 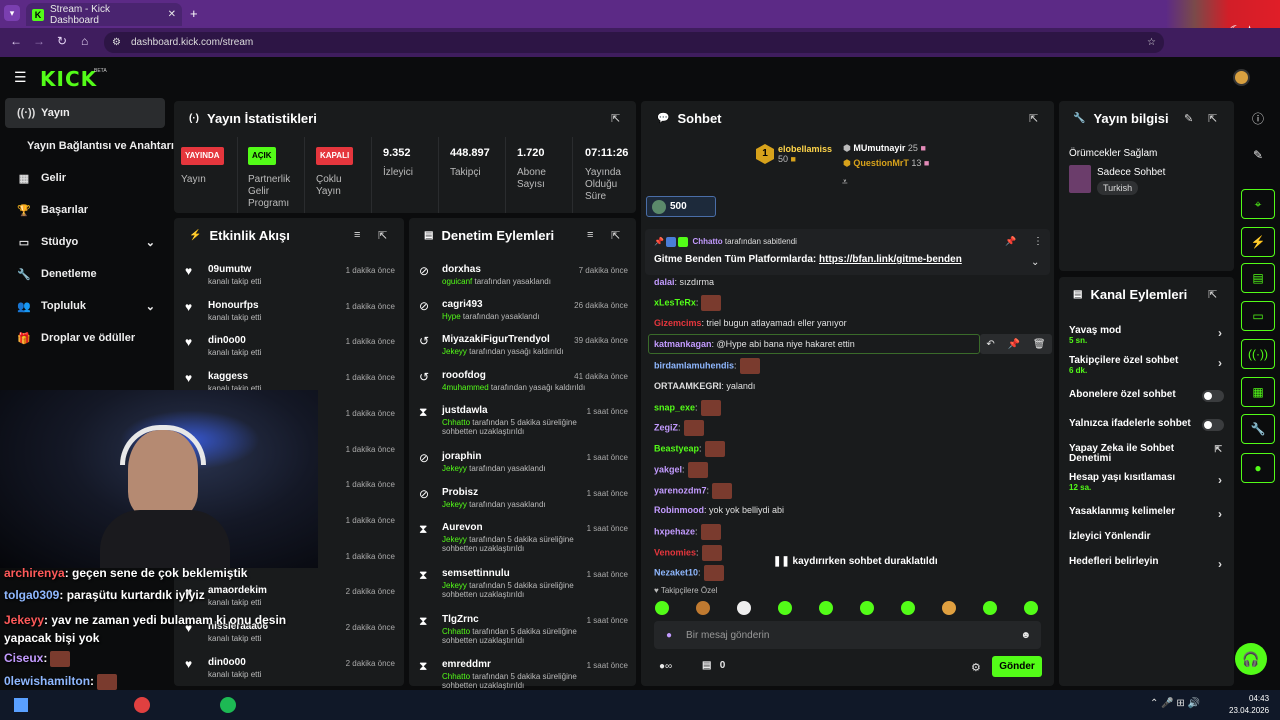 What do you see at coordinates (85, 113) in the screenshot?
I see `sidebar-item-yayin: ((·)) Yayın` at bounding box center [85, 113].